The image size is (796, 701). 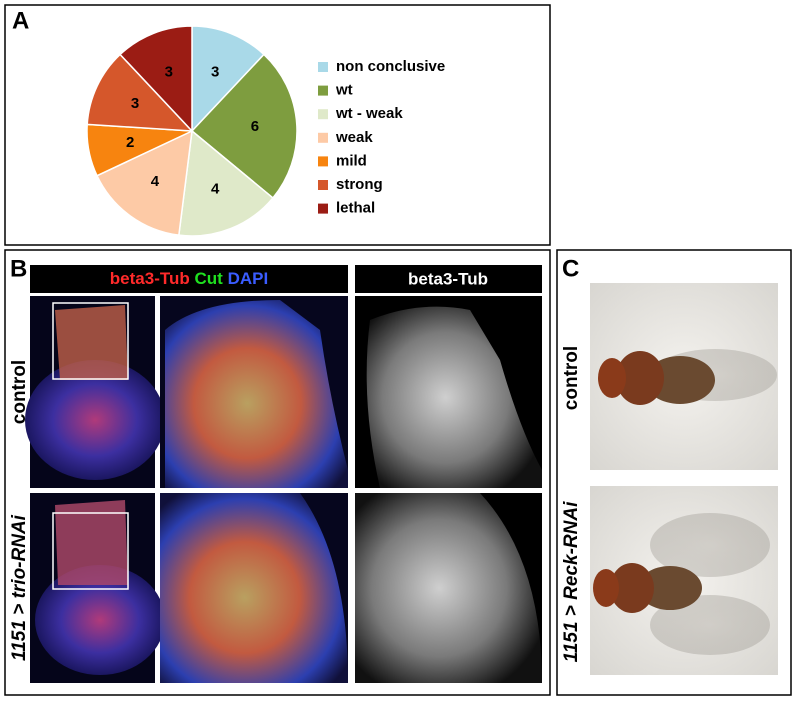 What do you see at coordinates (344, 90) in the screenshot?
I see `legend-label: wt` at bounding box center [344, 90].